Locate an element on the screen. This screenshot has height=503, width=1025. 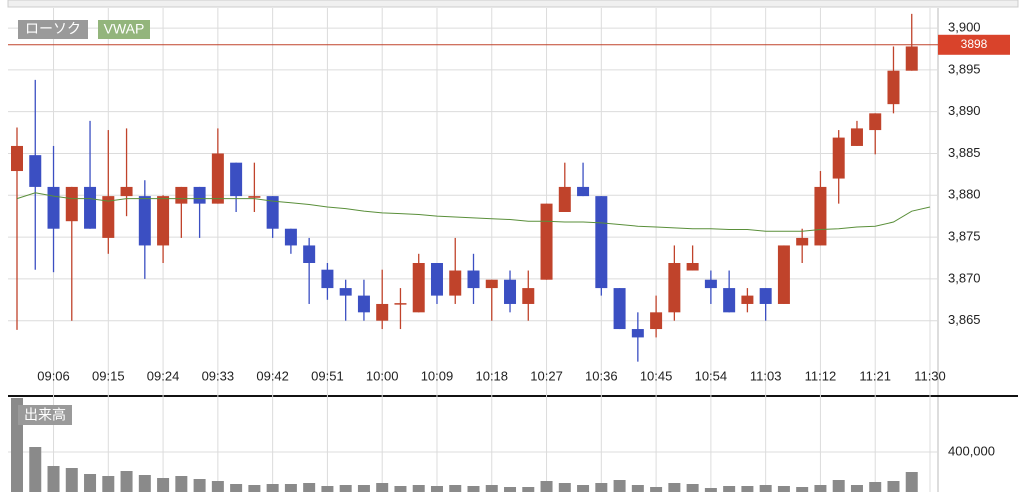
y-tick-label: 400,000 is located at coordinates (971, 450).